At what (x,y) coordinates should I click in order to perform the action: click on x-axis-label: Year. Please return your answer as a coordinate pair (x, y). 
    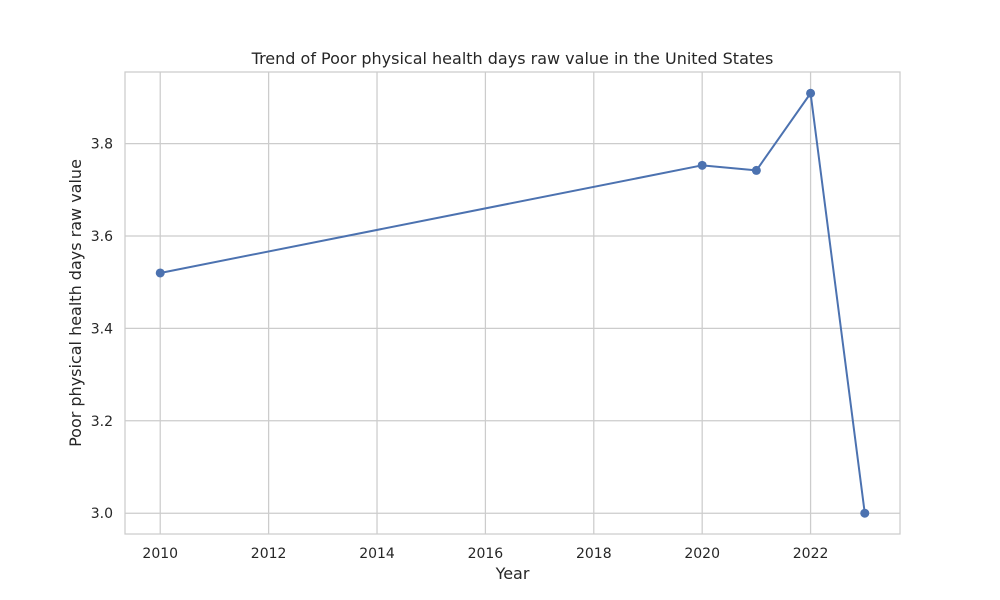
    Looking at the image, I should click on (512, 573).